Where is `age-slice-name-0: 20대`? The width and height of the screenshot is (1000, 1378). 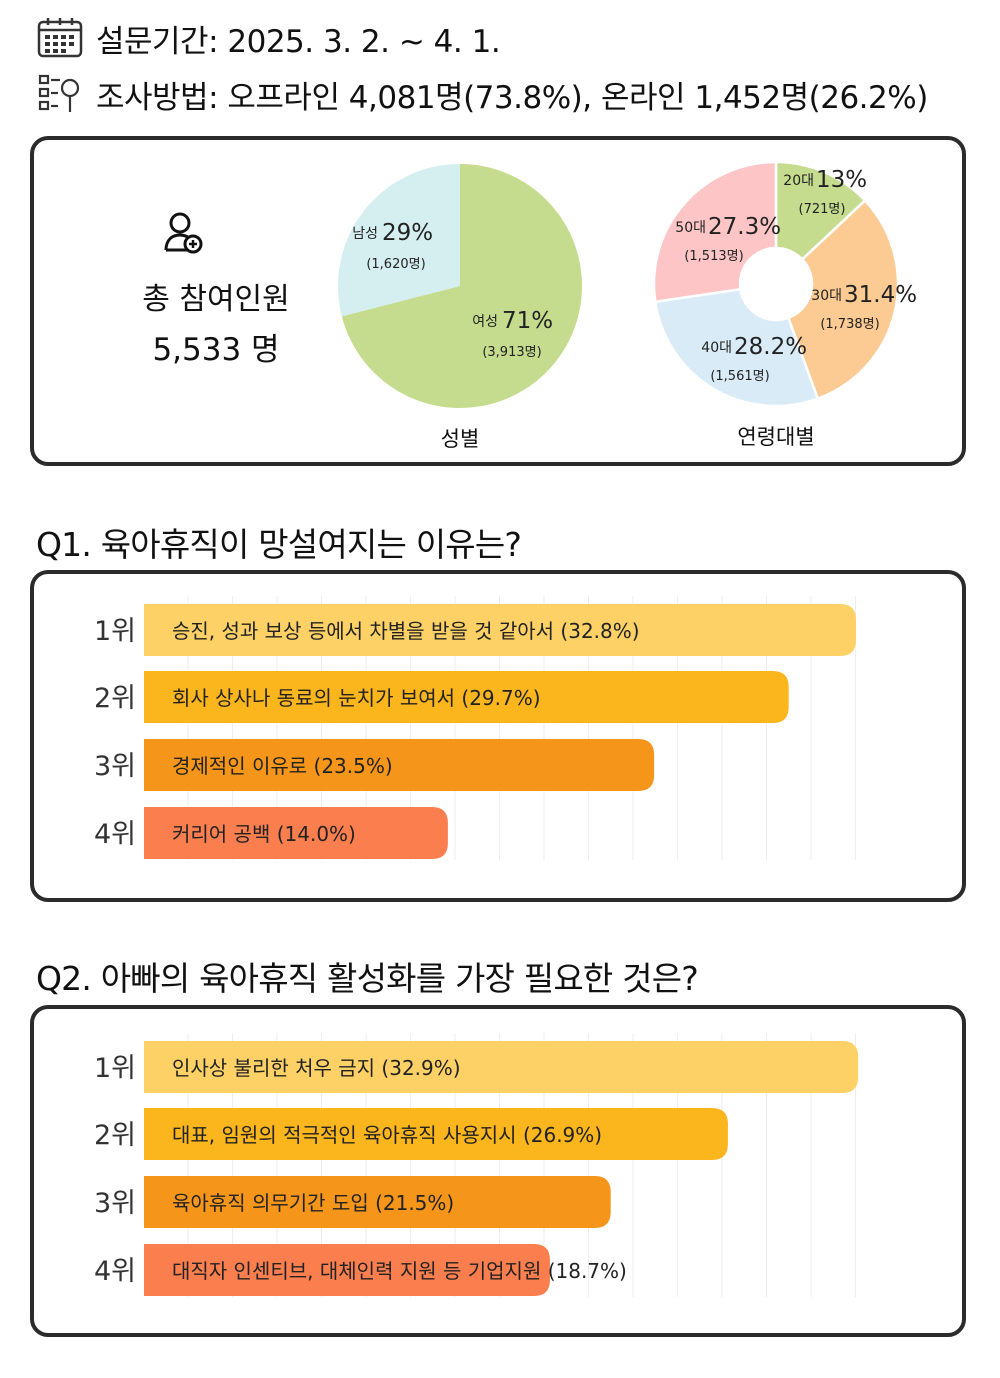 age-slice-name-0: 20대 is located at coordinates (798, 181).